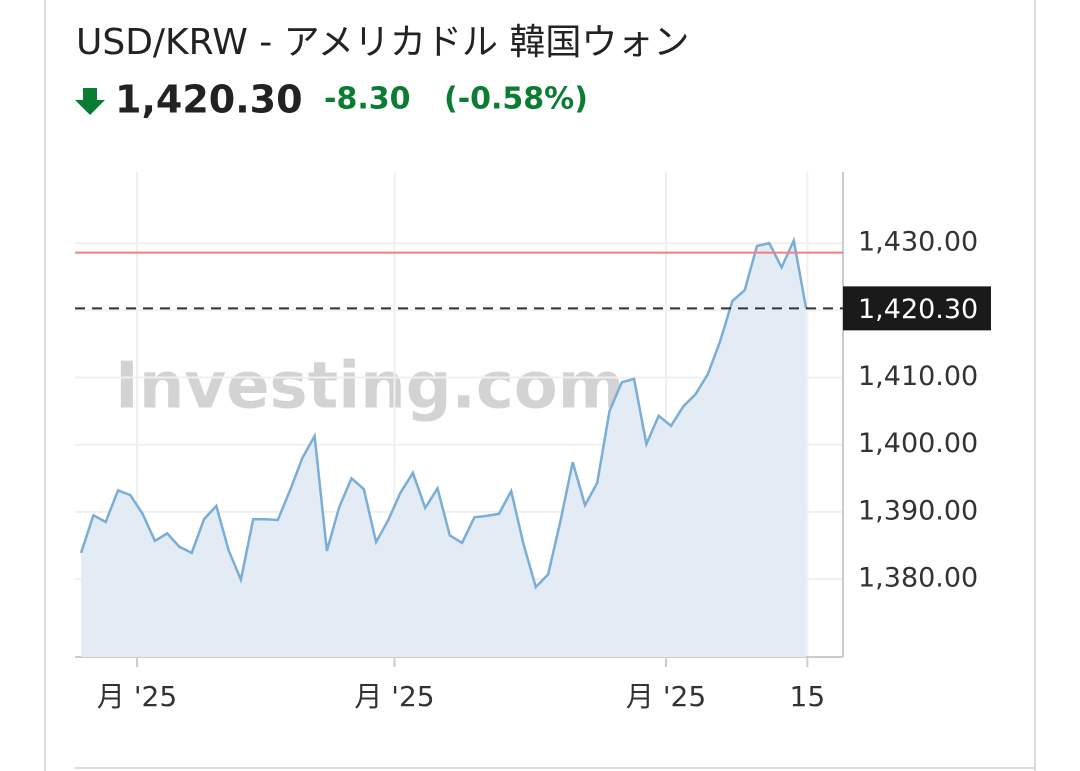 Image resolution: width=1080 pixels, height=771 pixels. What do you see at coordinates (367, 99) in the screenshot?
I see `change: -8.30` at bounding box center [367, 99].